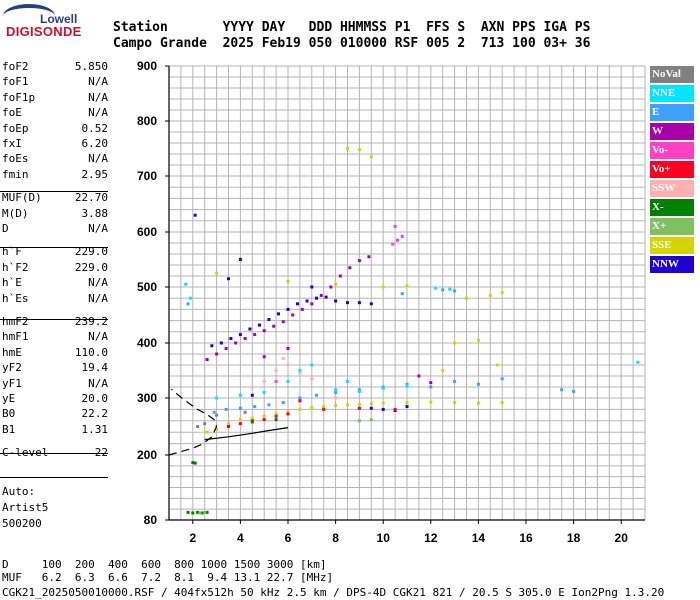 The image size is (700, 600). Describe the element at coordinates (15, 128) in the screenshot. I see `param-label: foEp` at that location.